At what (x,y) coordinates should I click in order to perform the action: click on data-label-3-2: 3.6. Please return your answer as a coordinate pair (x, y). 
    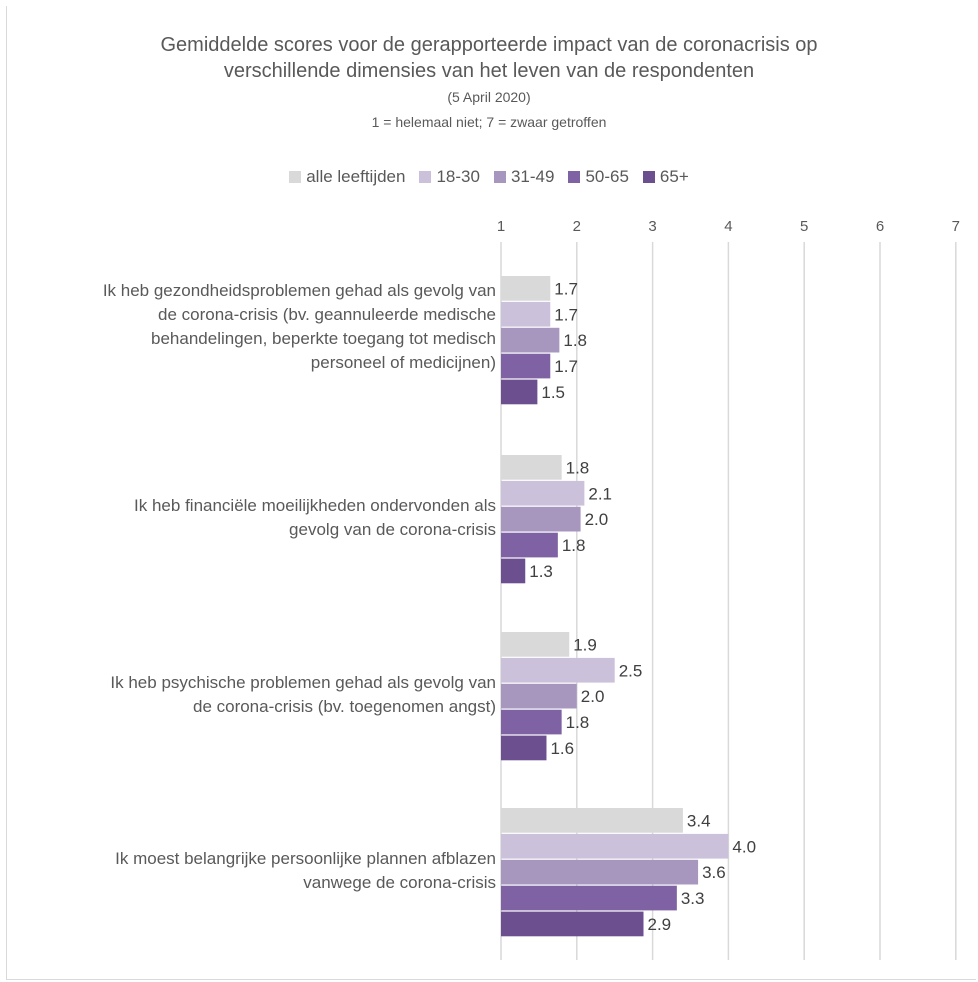
    Looking at the image, I should click on (714, 872).